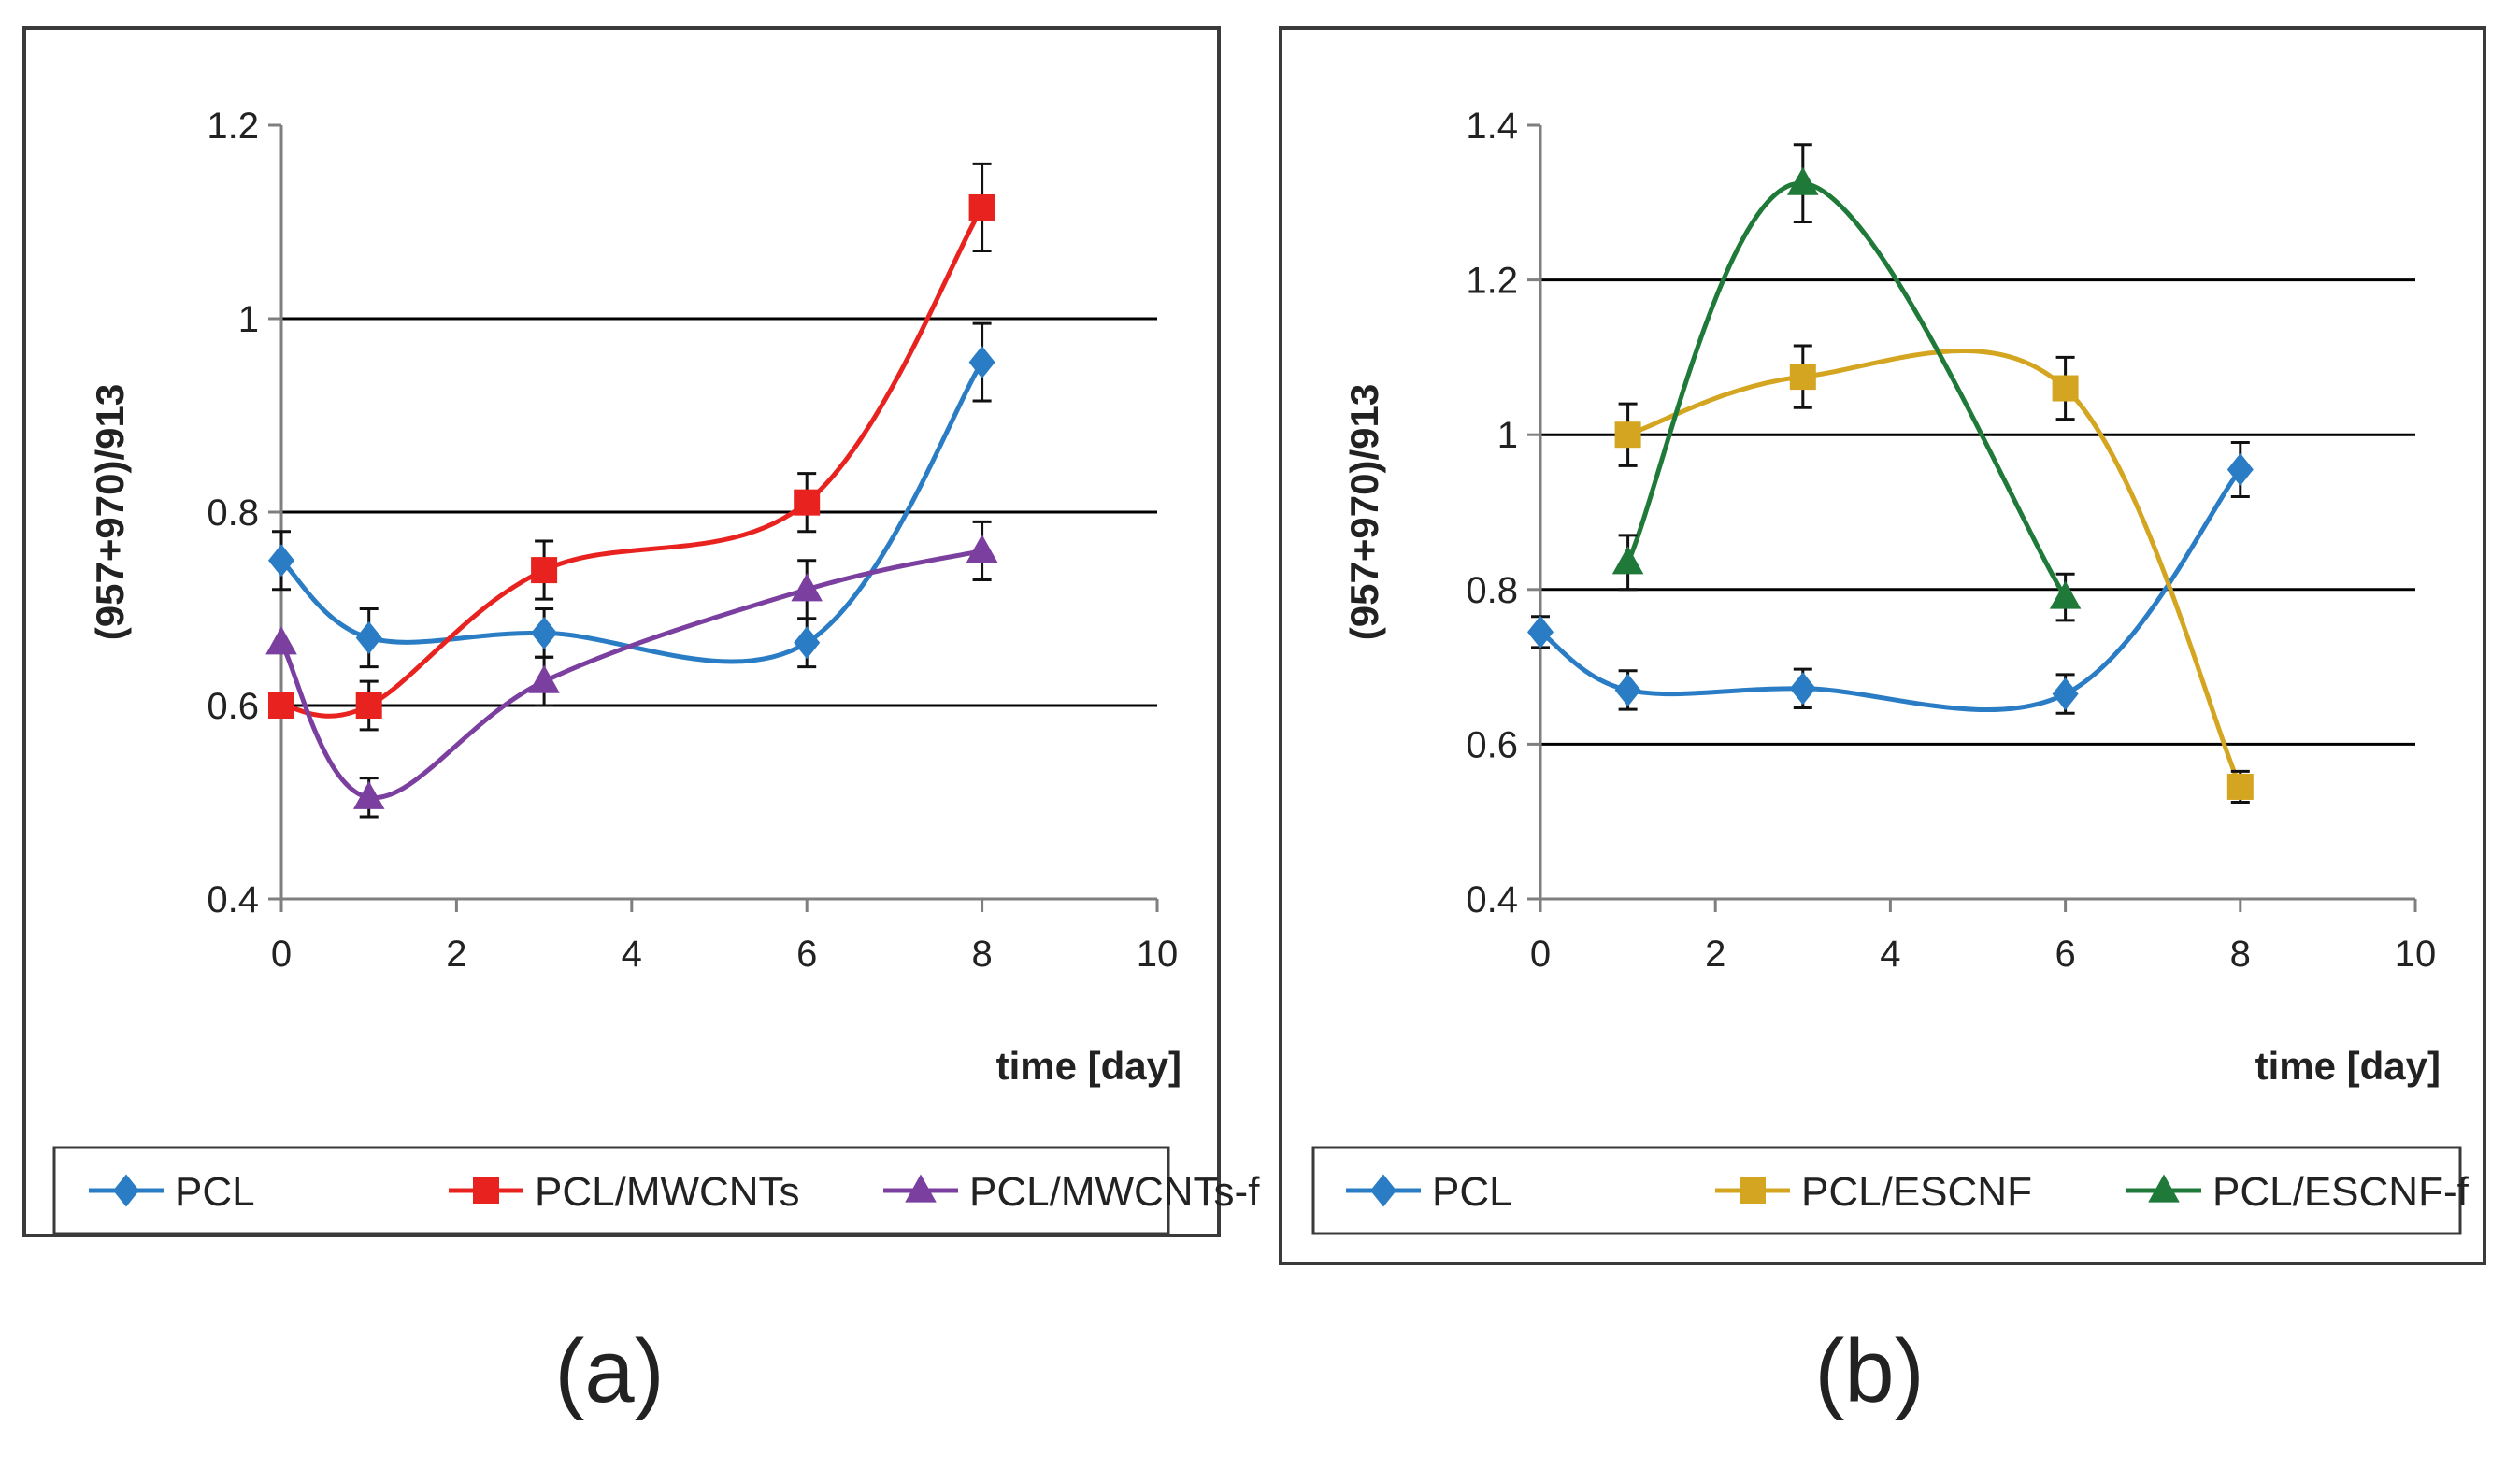 This screenshot has width=2520, height=1469. I want to click on series-pcl-escnf-f, so click(1846, 382).